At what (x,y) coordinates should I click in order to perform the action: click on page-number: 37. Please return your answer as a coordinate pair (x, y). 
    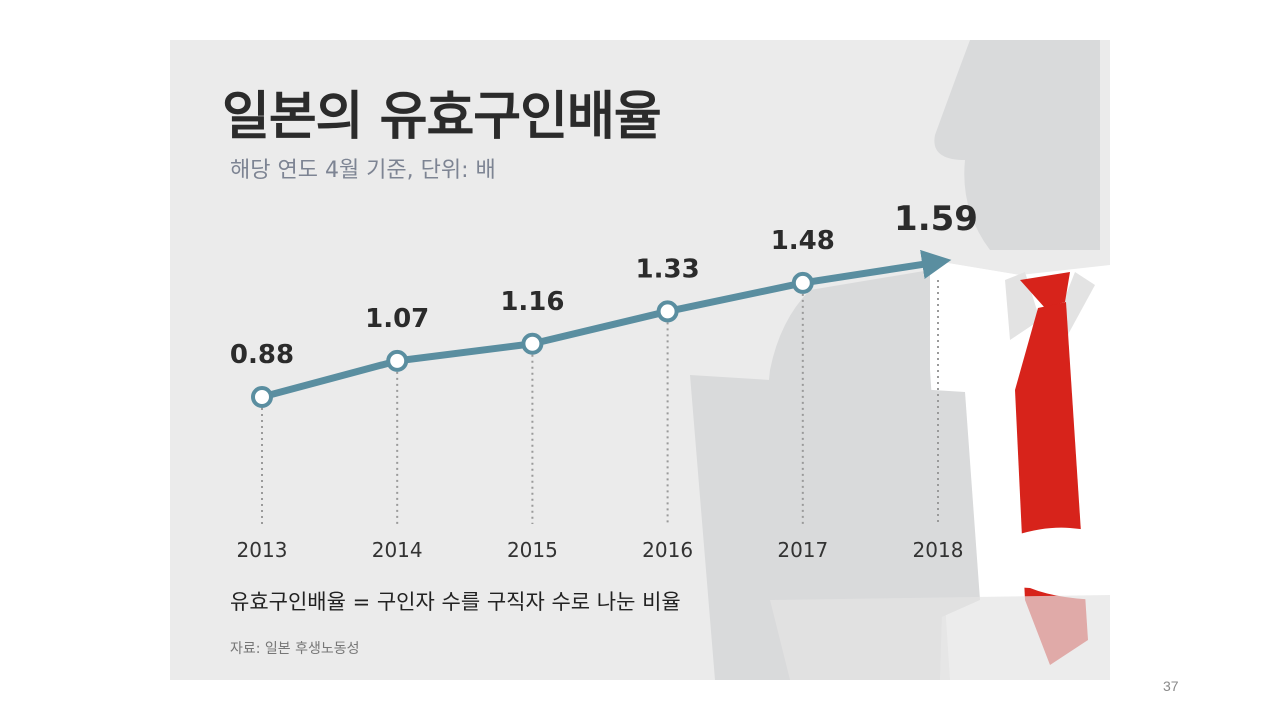
    Looking at the image, I should click on (1171, 686).